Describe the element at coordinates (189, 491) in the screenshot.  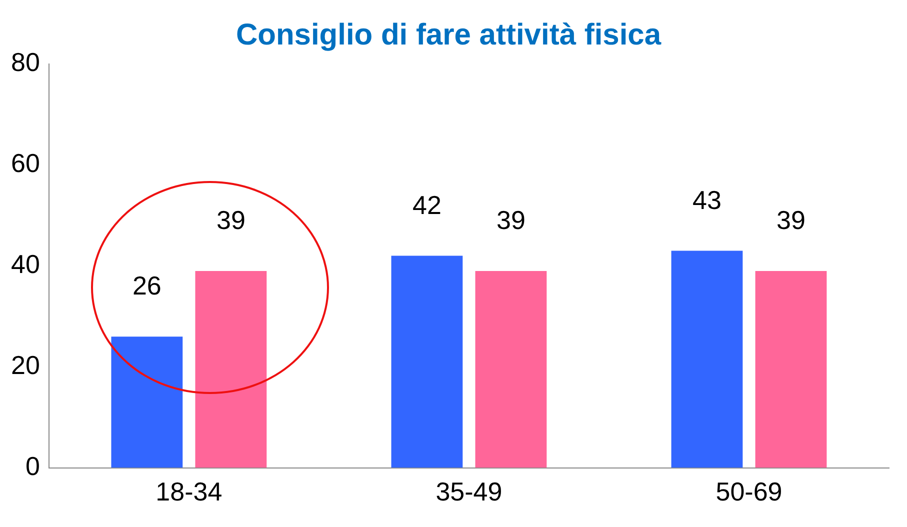
I see `x-tick-label: 18-34` at that location.